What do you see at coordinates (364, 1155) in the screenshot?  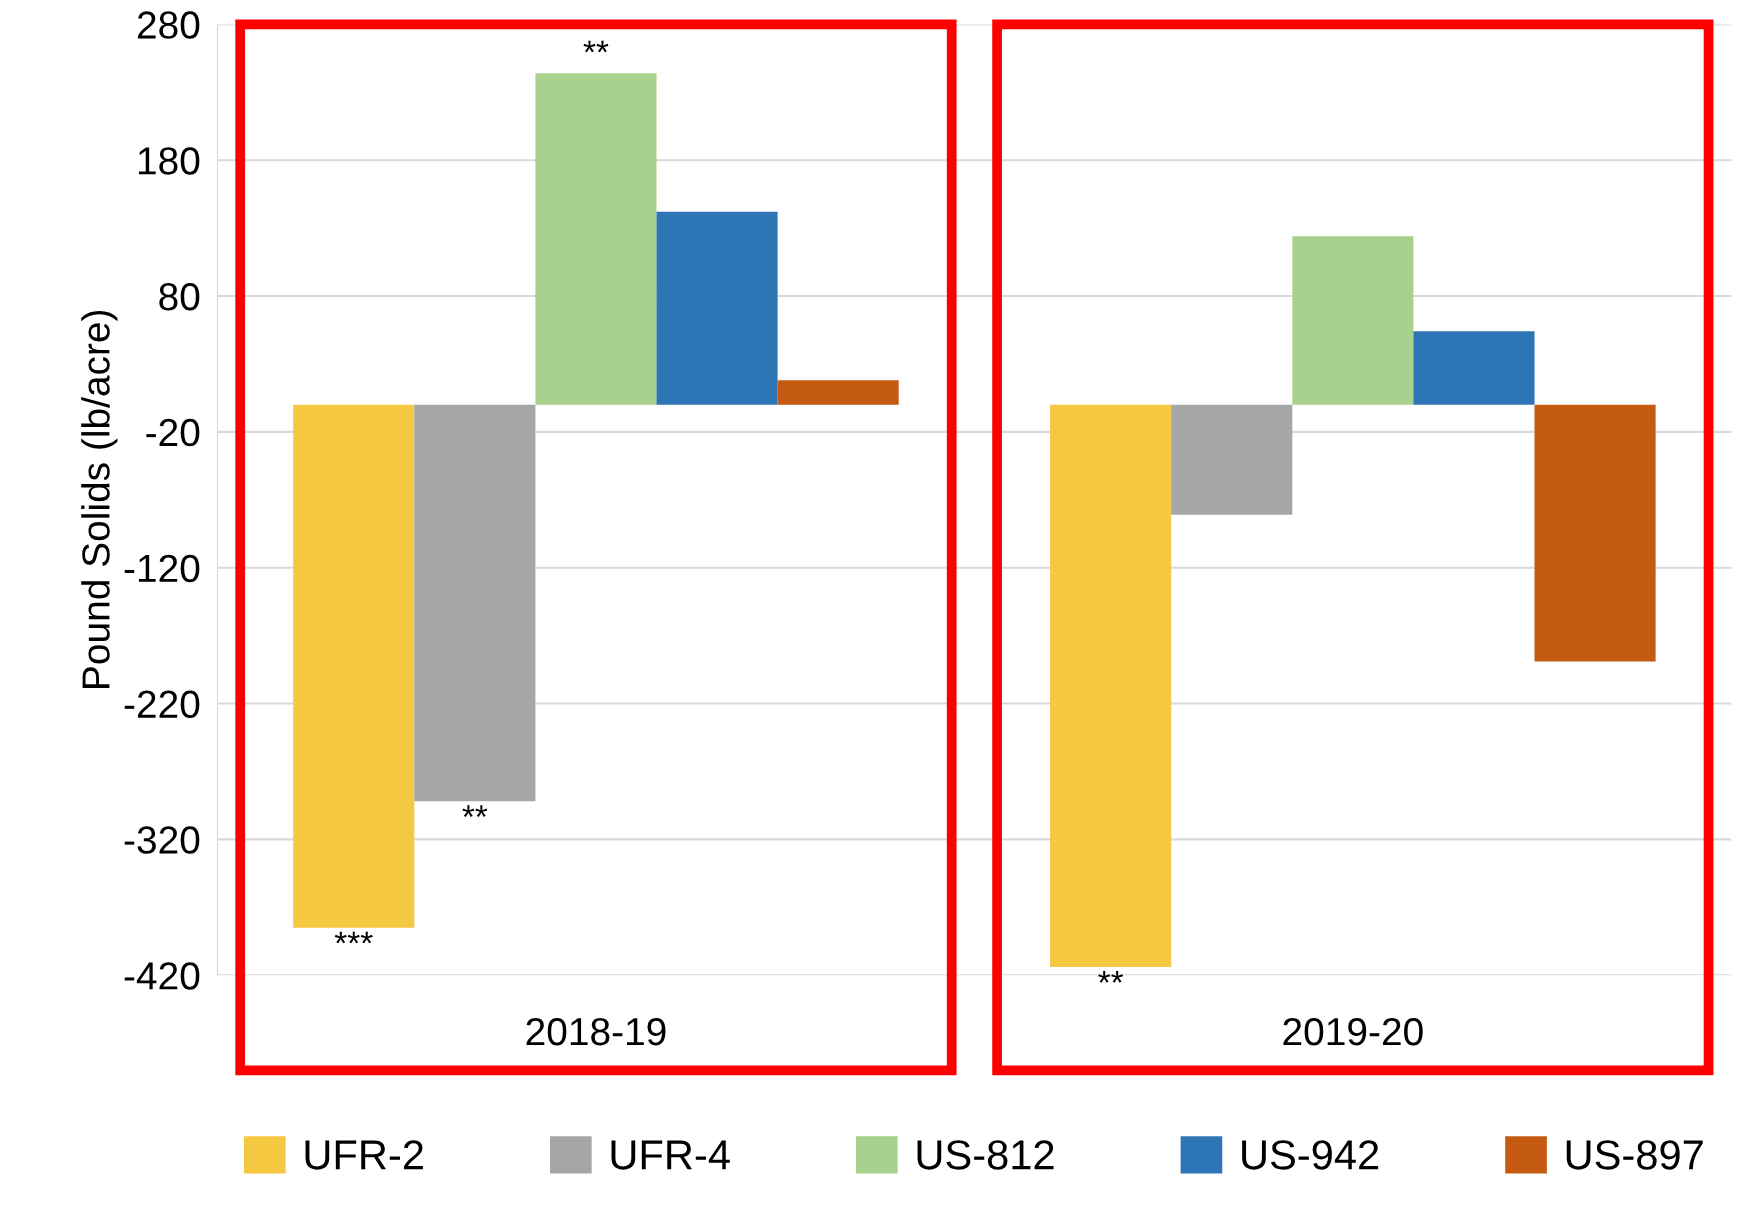 I see `legend-label: UFR-2` at bounding box center [364, 1155].